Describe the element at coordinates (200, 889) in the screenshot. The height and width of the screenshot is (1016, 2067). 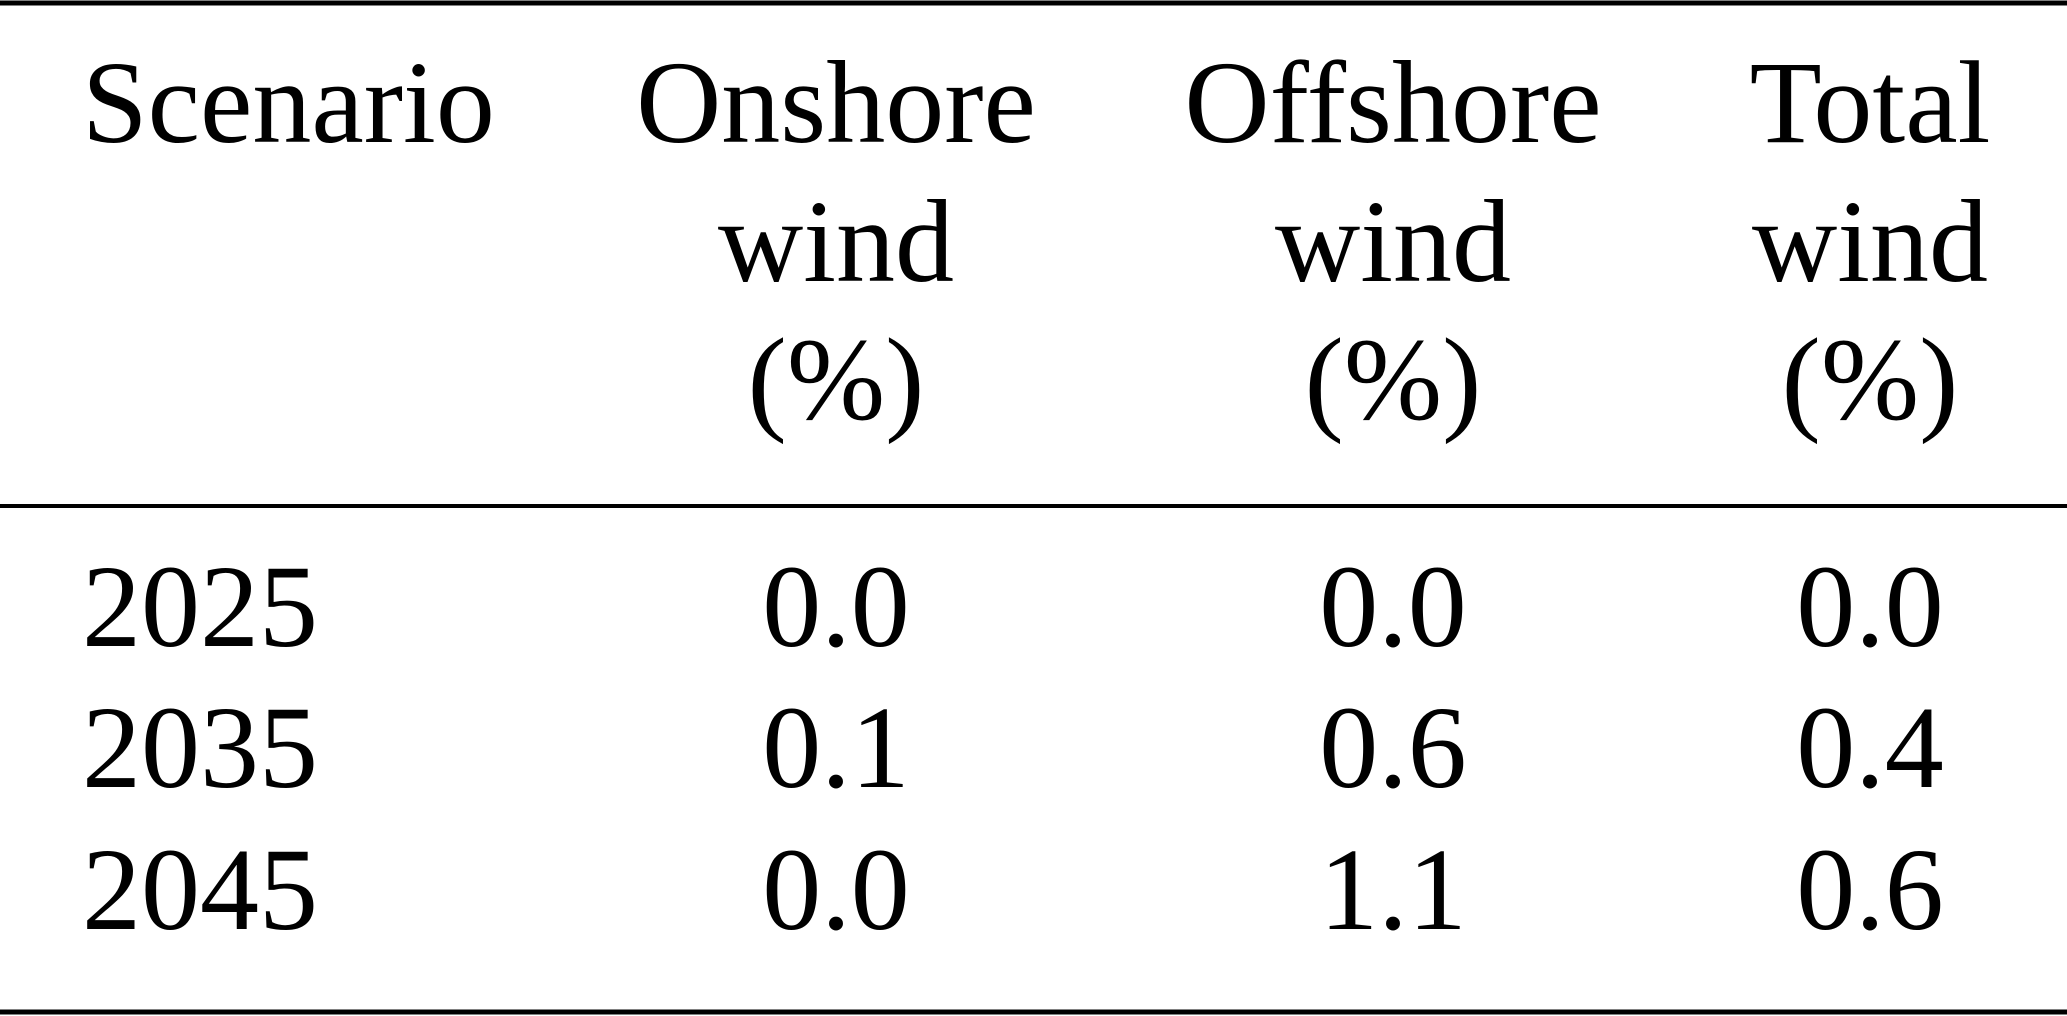
I see `row-label: 2045` at that location.